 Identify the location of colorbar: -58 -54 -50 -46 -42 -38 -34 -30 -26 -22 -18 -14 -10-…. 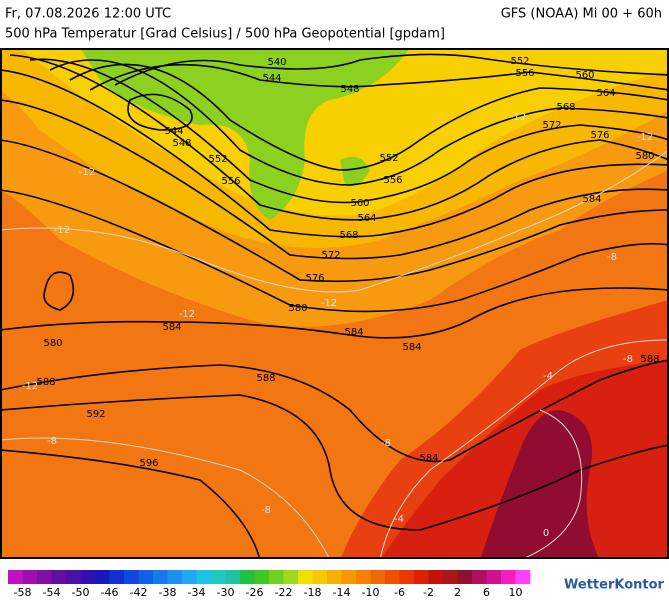
(269, 584).